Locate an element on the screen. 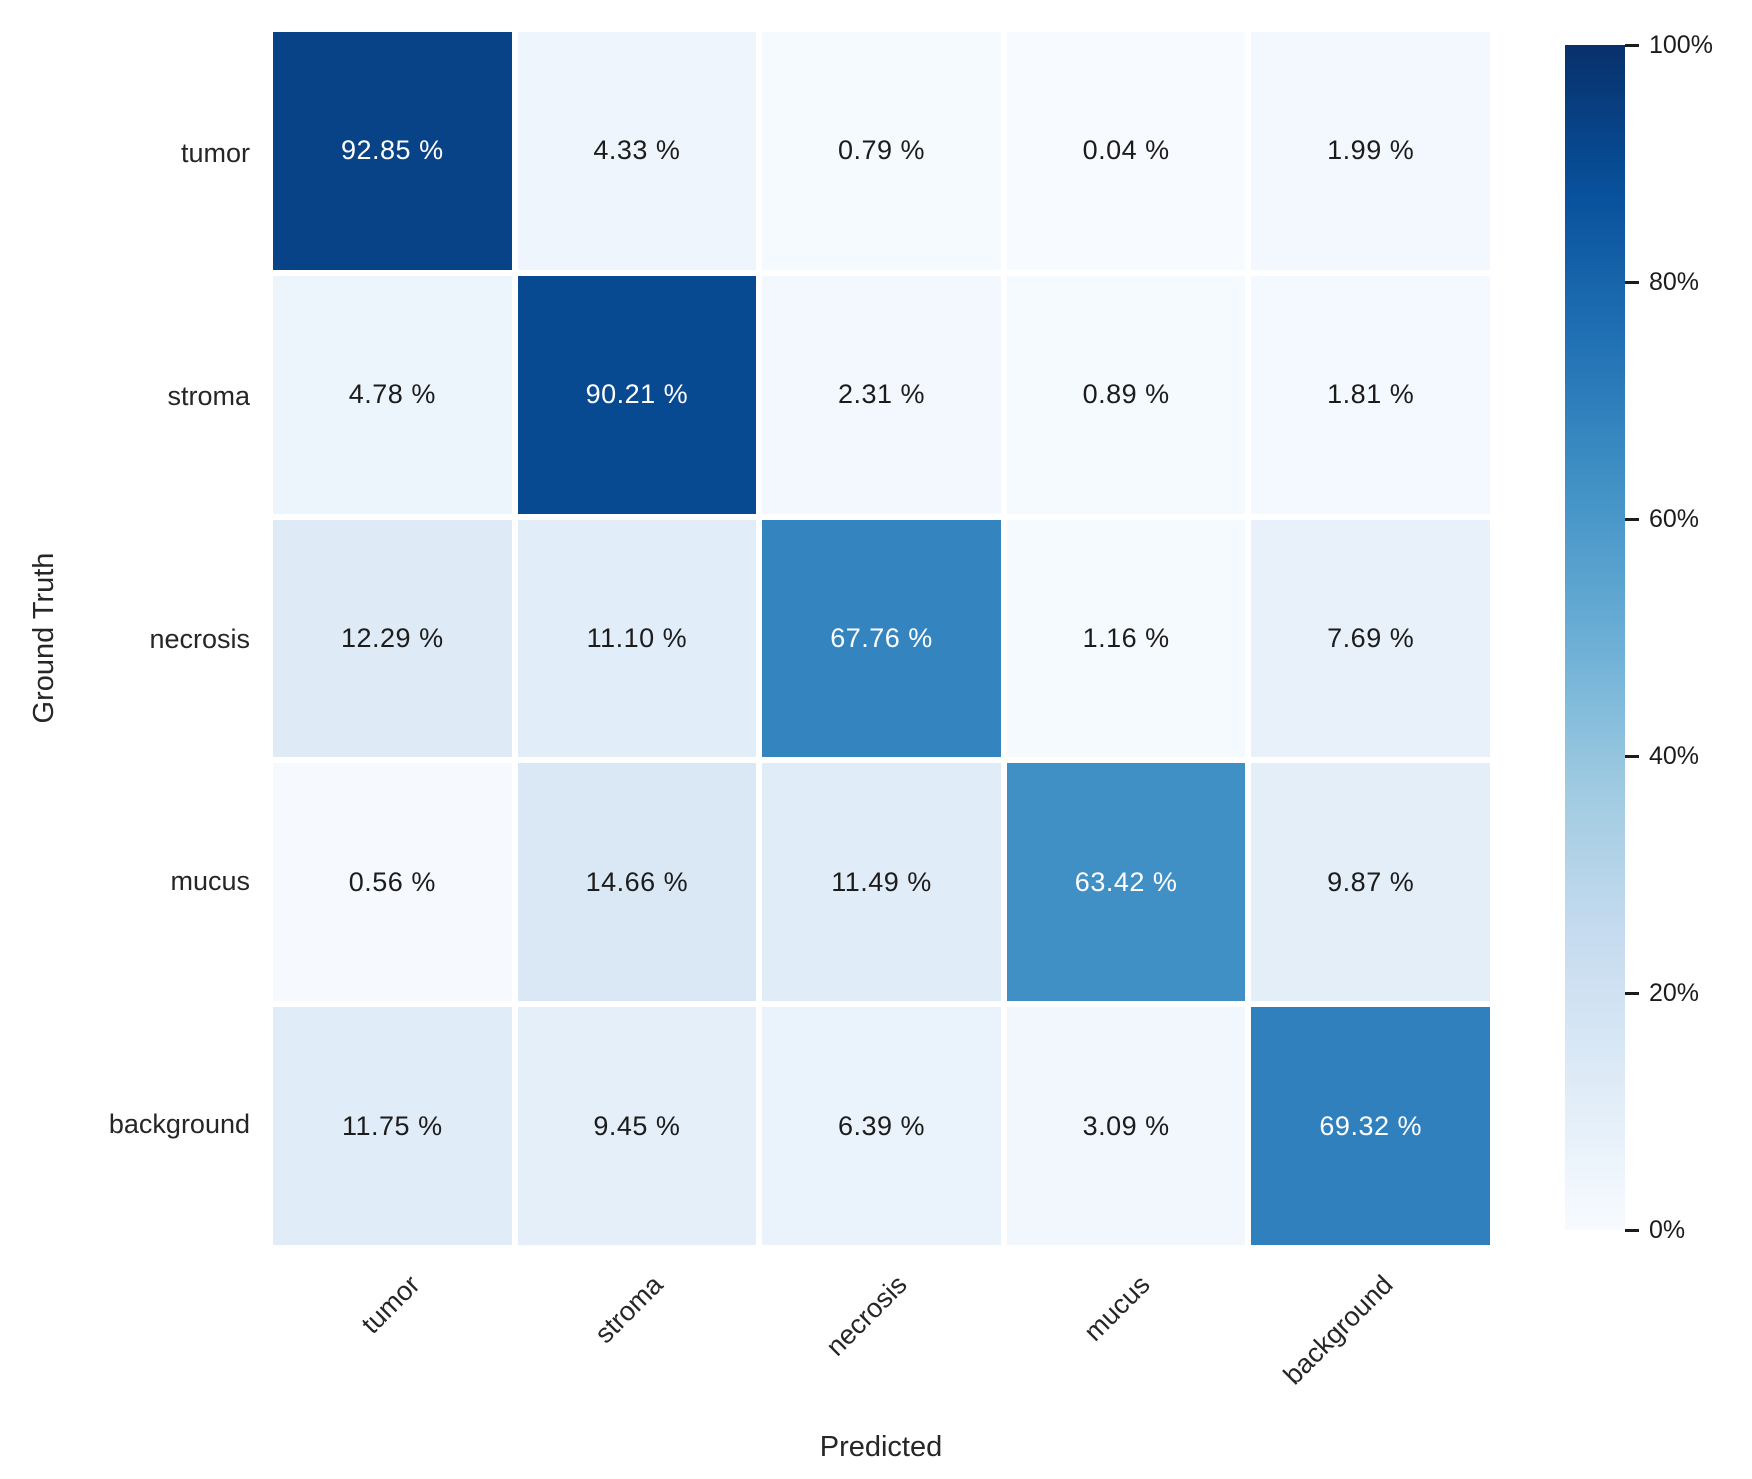 Image resolution: width=1752 pixels, height=1479 pixels. matrix-cell-tumor-background: 1.99 % is located at coordinates (1370, 151).